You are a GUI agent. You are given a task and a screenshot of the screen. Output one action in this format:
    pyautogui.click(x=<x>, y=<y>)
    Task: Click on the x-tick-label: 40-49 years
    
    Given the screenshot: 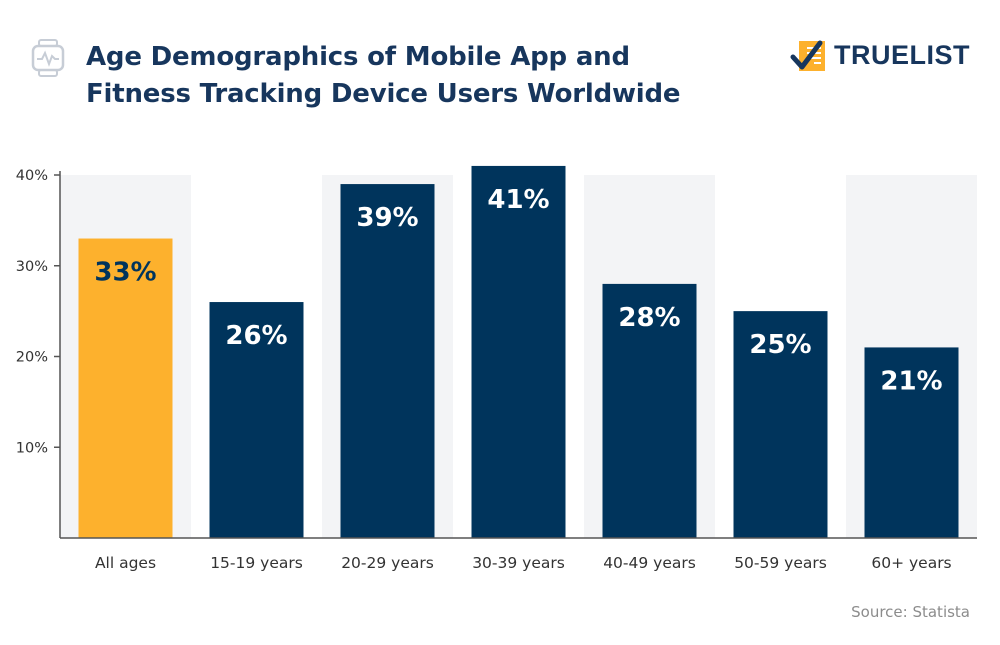 What is the action you would take?
    pyautogui.click(x=649, y=563)
    